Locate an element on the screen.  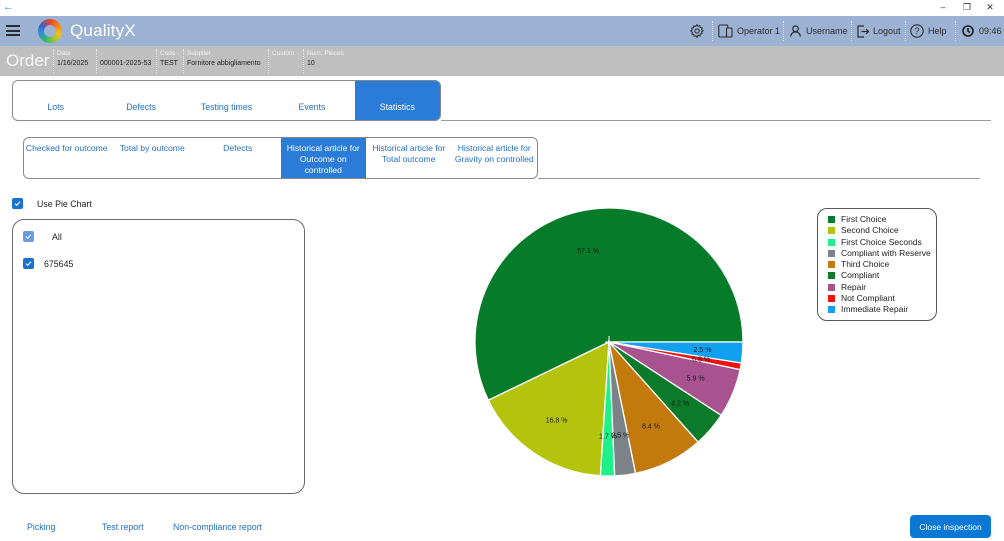
use-pie-chart-label: Use Pie Chart is located at coordinates (64, 204).